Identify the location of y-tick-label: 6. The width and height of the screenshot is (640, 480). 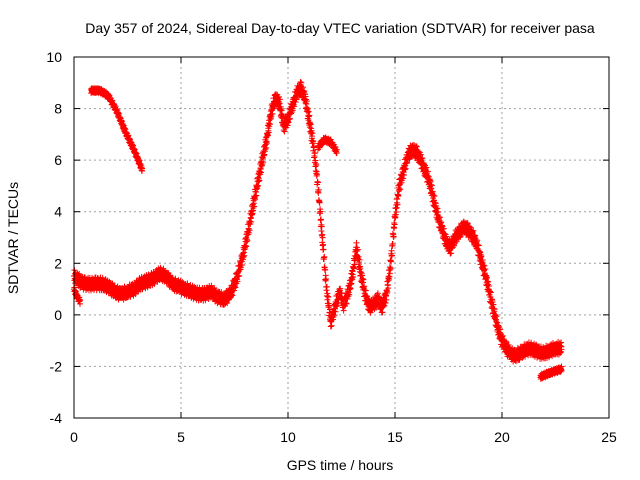
(58, 160).